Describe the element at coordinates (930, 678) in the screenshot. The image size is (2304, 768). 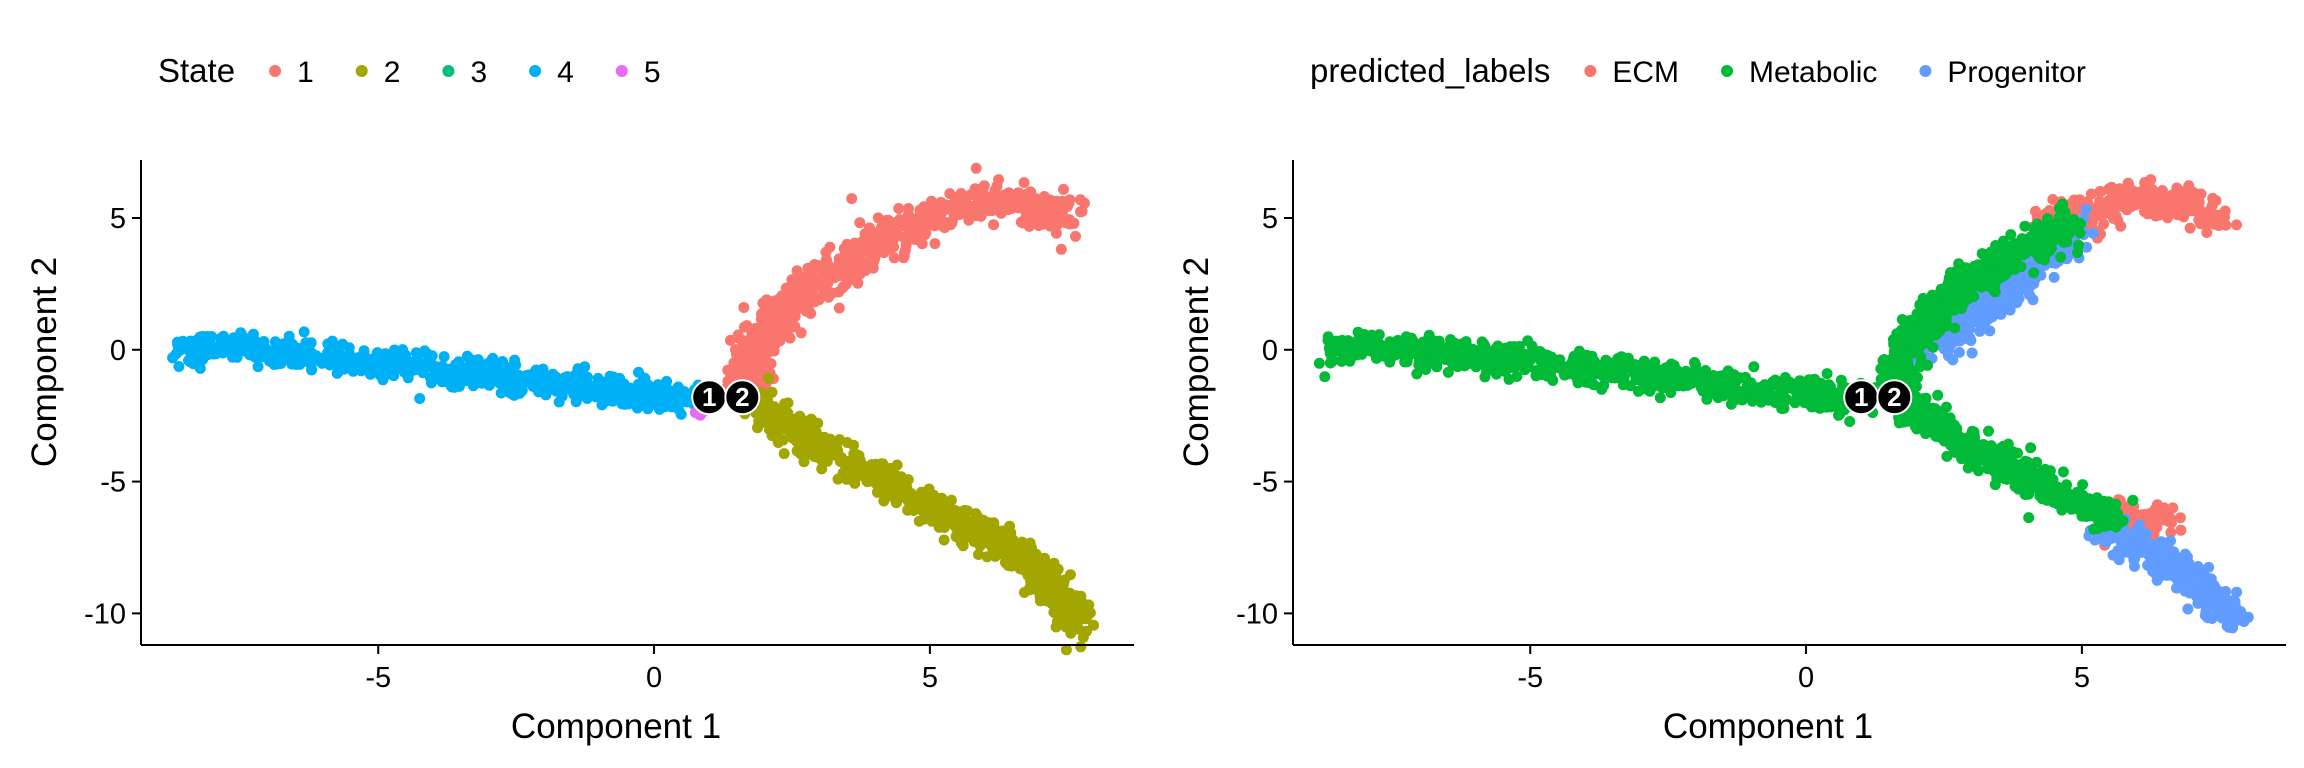
I see `x-tick-label: 5` at that location.